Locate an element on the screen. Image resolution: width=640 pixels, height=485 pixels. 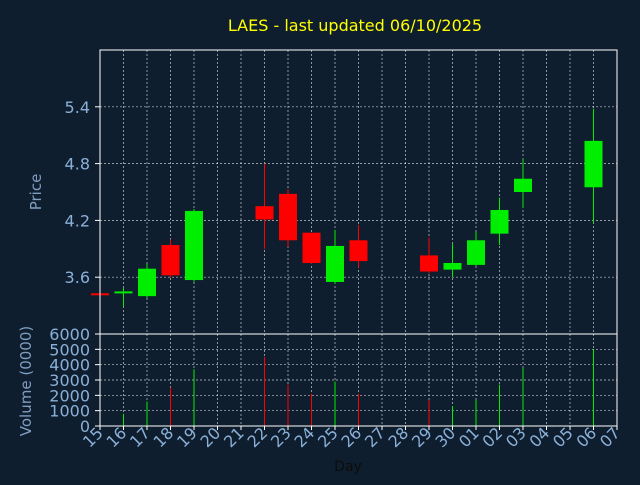
volume-tick-label: 6000 is located at coordinates (69, 334).